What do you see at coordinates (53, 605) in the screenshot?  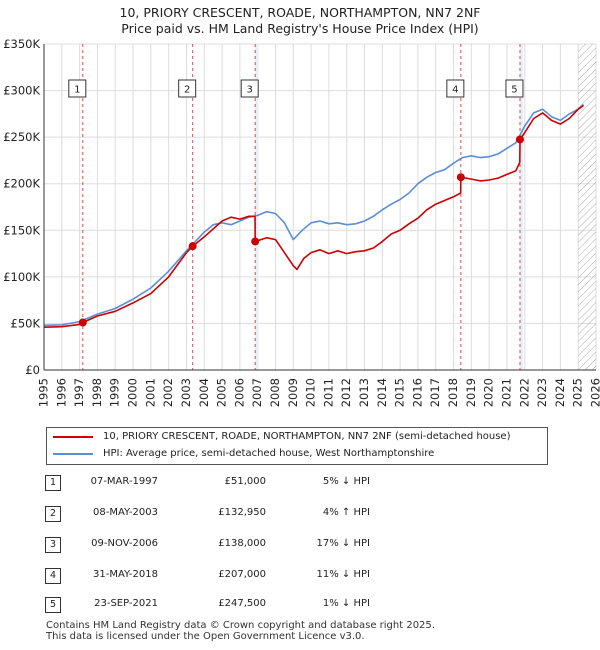 I see `sale-number-badge: 5` at bounding box center [53, 605].